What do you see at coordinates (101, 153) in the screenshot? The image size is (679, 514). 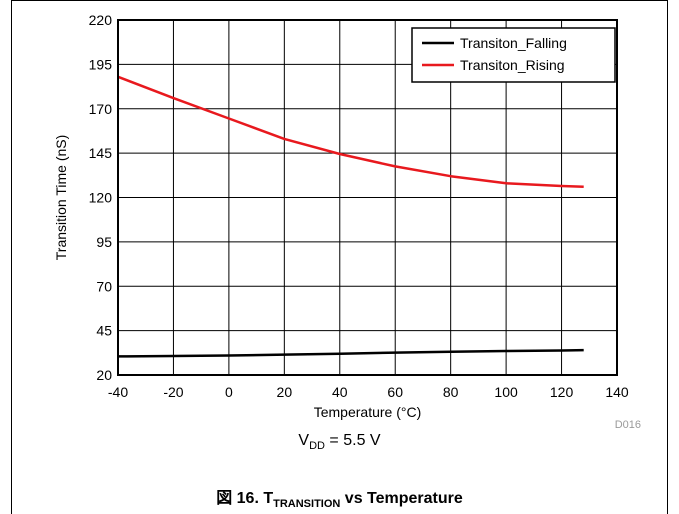 I see `y-tick-label: 145` at bounding box center [101, 153].